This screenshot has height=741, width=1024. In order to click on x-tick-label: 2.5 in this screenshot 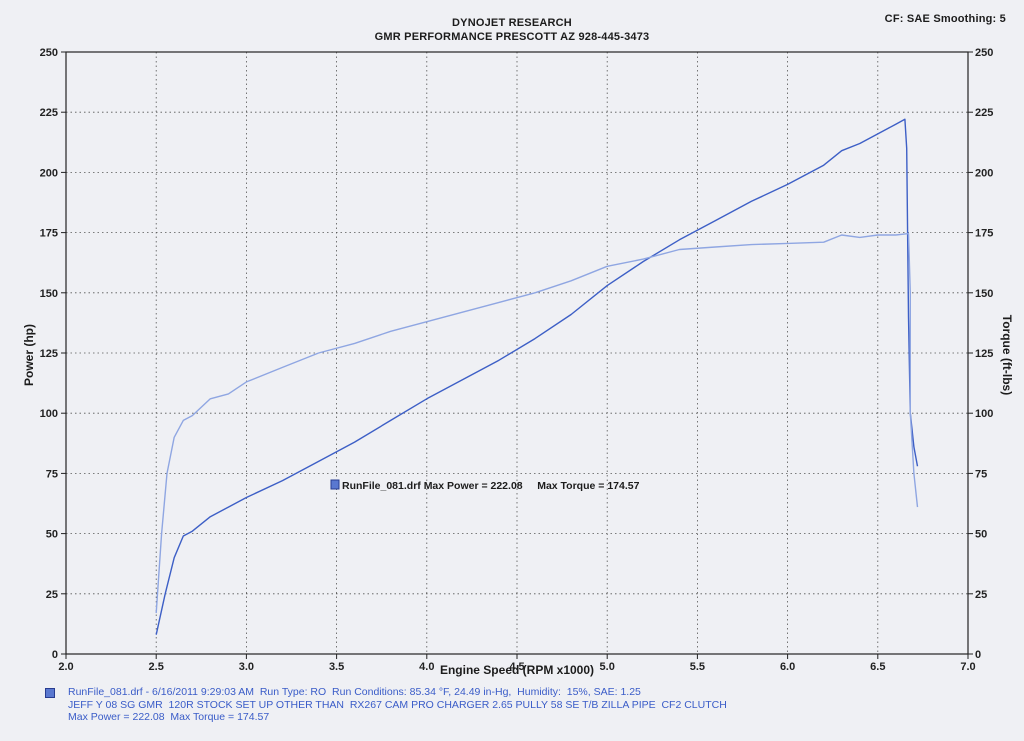, I will do `click(156, 667)`.